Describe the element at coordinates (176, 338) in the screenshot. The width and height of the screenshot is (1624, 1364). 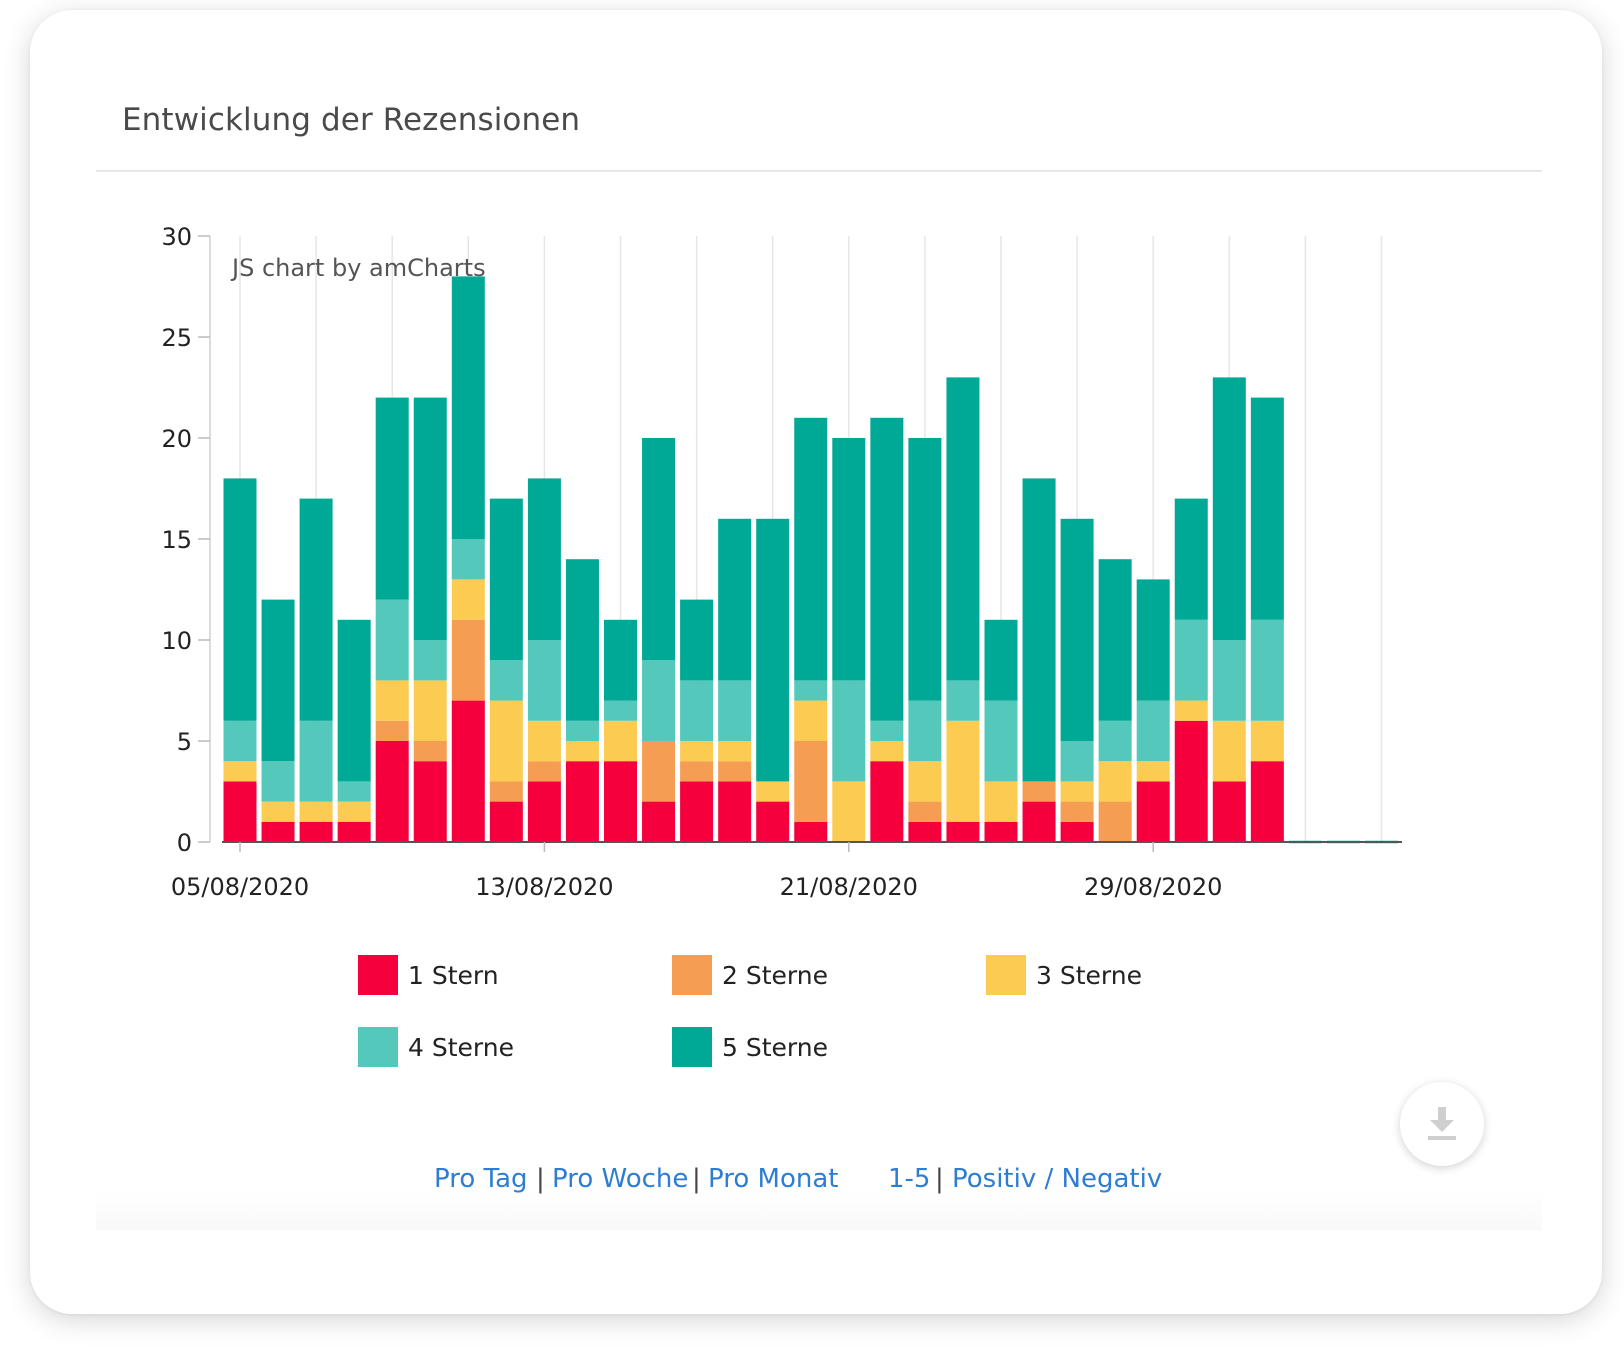
I see `y-tick-label: 25` at that location.